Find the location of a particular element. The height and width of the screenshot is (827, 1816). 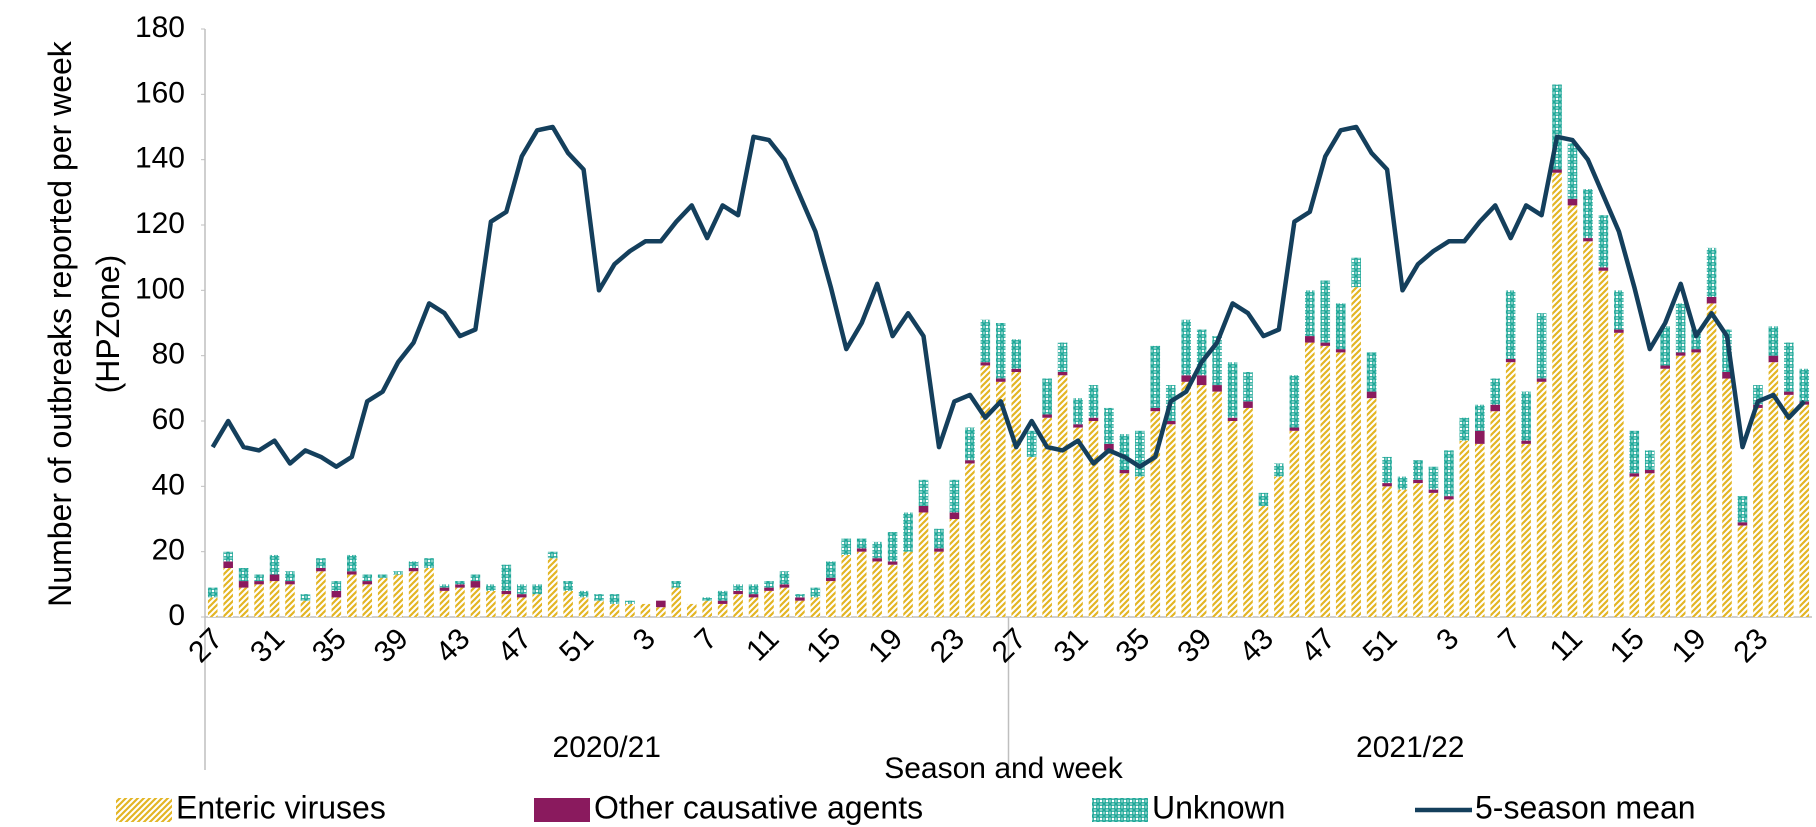

x-tick-label: 3 is located at coordinates (644, 639).